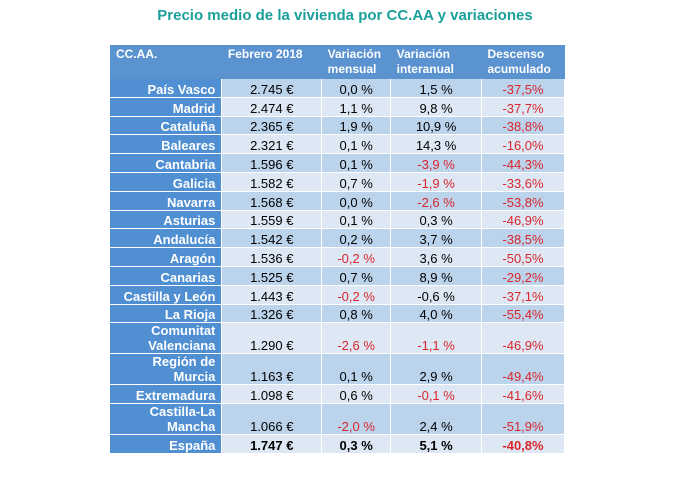 Image resolution: width=690 pixels, height=483 pixels. What do you see at coordinates (272, 394) in the screenshot?
I see `price-cell: 1.098 €` at bounding box center [272, 394].